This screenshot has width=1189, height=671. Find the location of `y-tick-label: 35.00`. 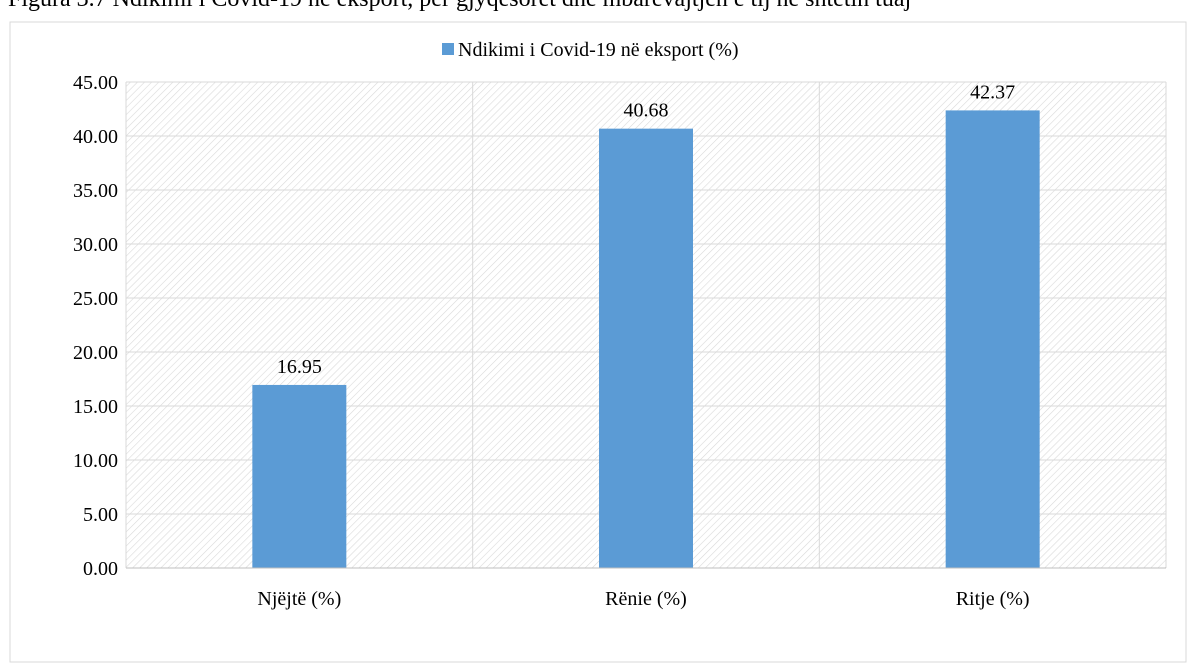

y-tick-label: 35.00 is located at coordinates (95, 191).